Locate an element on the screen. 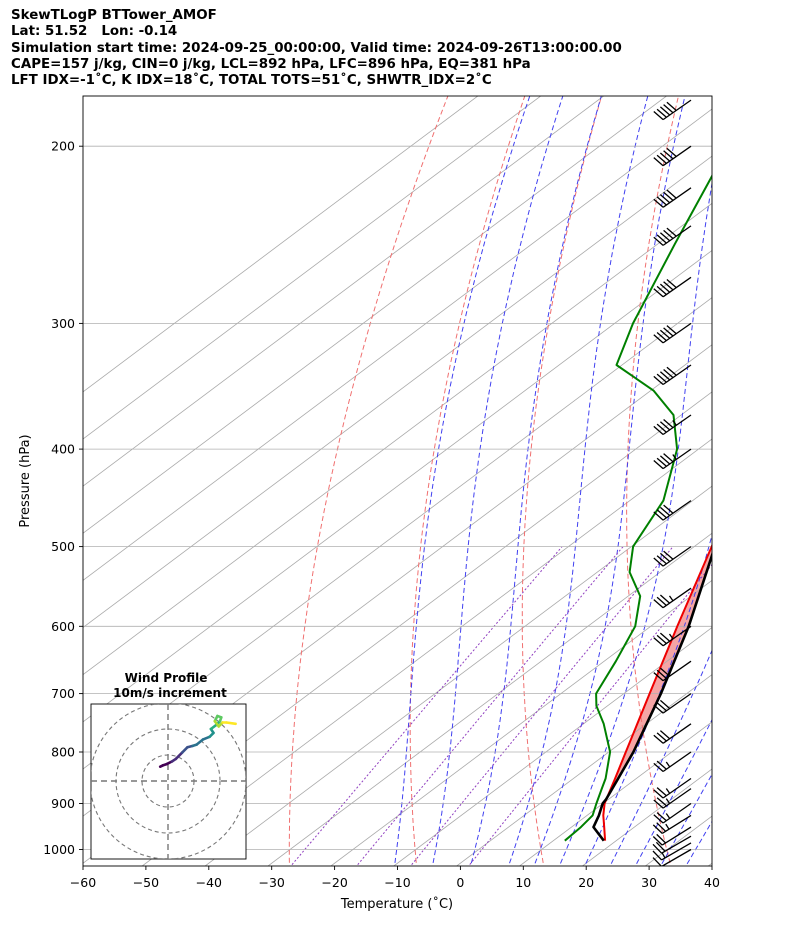 This screenshot has height=937, width=794. y-tick-label: 800 is located at coordinates (63, 752).